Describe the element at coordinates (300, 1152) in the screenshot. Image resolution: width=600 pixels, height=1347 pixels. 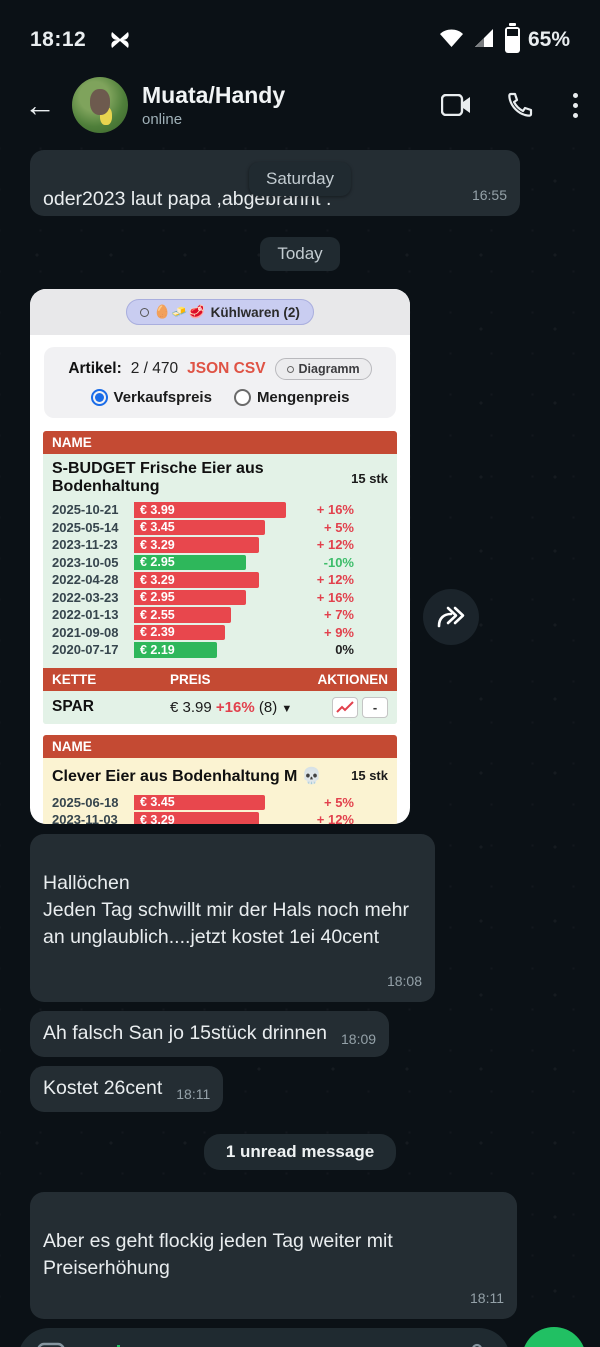
I see `unread-divider: 1 unread message` at that location.